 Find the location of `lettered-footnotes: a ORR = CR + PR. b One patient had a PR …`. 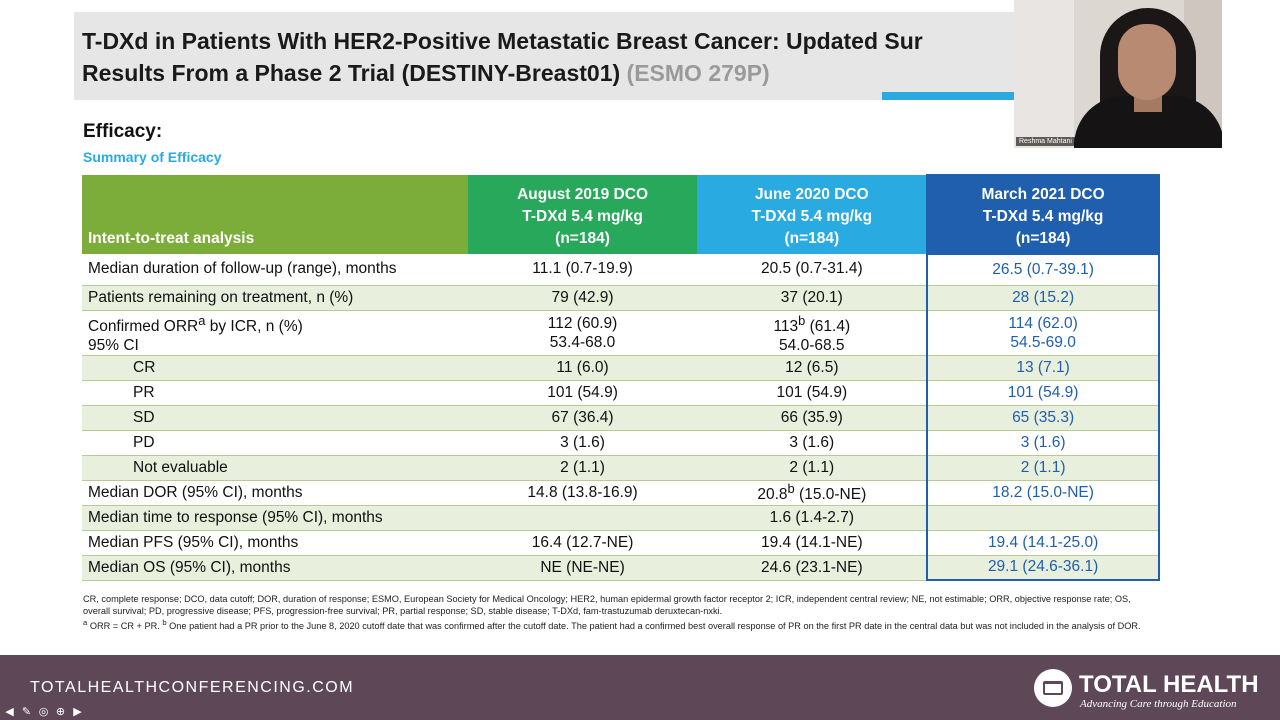

lettered-footnotes: a ORR = CR + PR. b One patient had a PR … is located at coordinates (613, 624).